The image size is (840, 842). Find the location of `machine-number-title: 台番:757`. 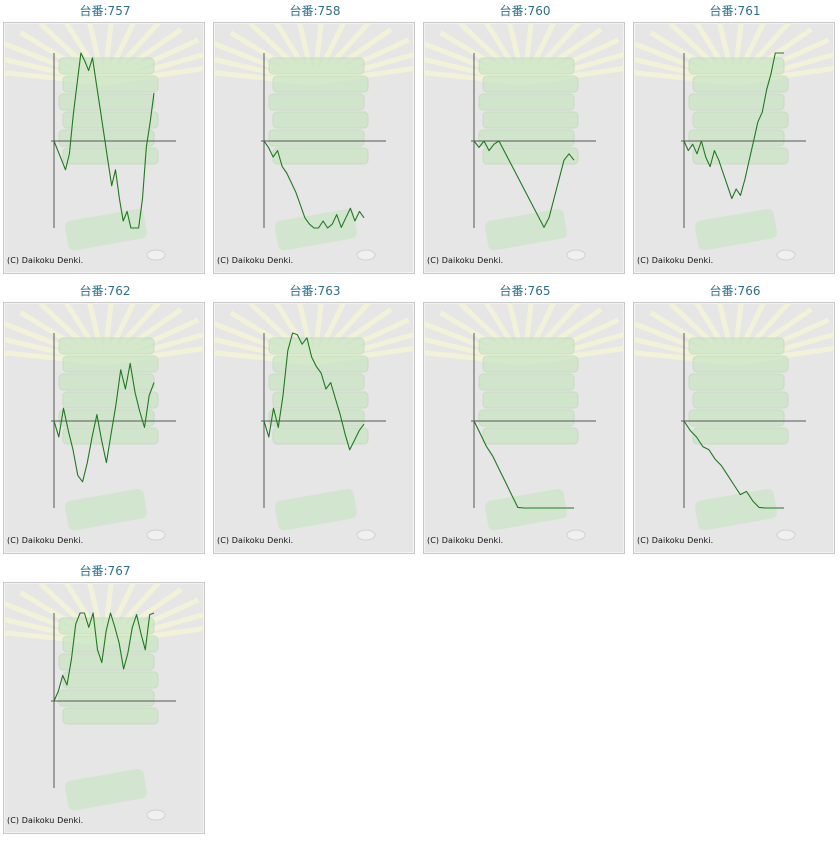

machine-number-title: 台番:757 is located at coordinates (105, 11).